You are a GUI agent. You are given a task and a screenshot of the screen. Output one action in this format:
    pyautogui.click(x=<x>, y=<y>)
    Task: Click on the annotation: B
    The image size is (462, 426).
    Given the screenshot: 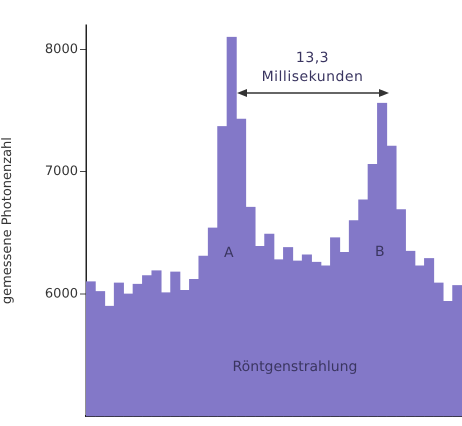 What is the action you would take?
    pyautogui.click(x=380, y=252)
    